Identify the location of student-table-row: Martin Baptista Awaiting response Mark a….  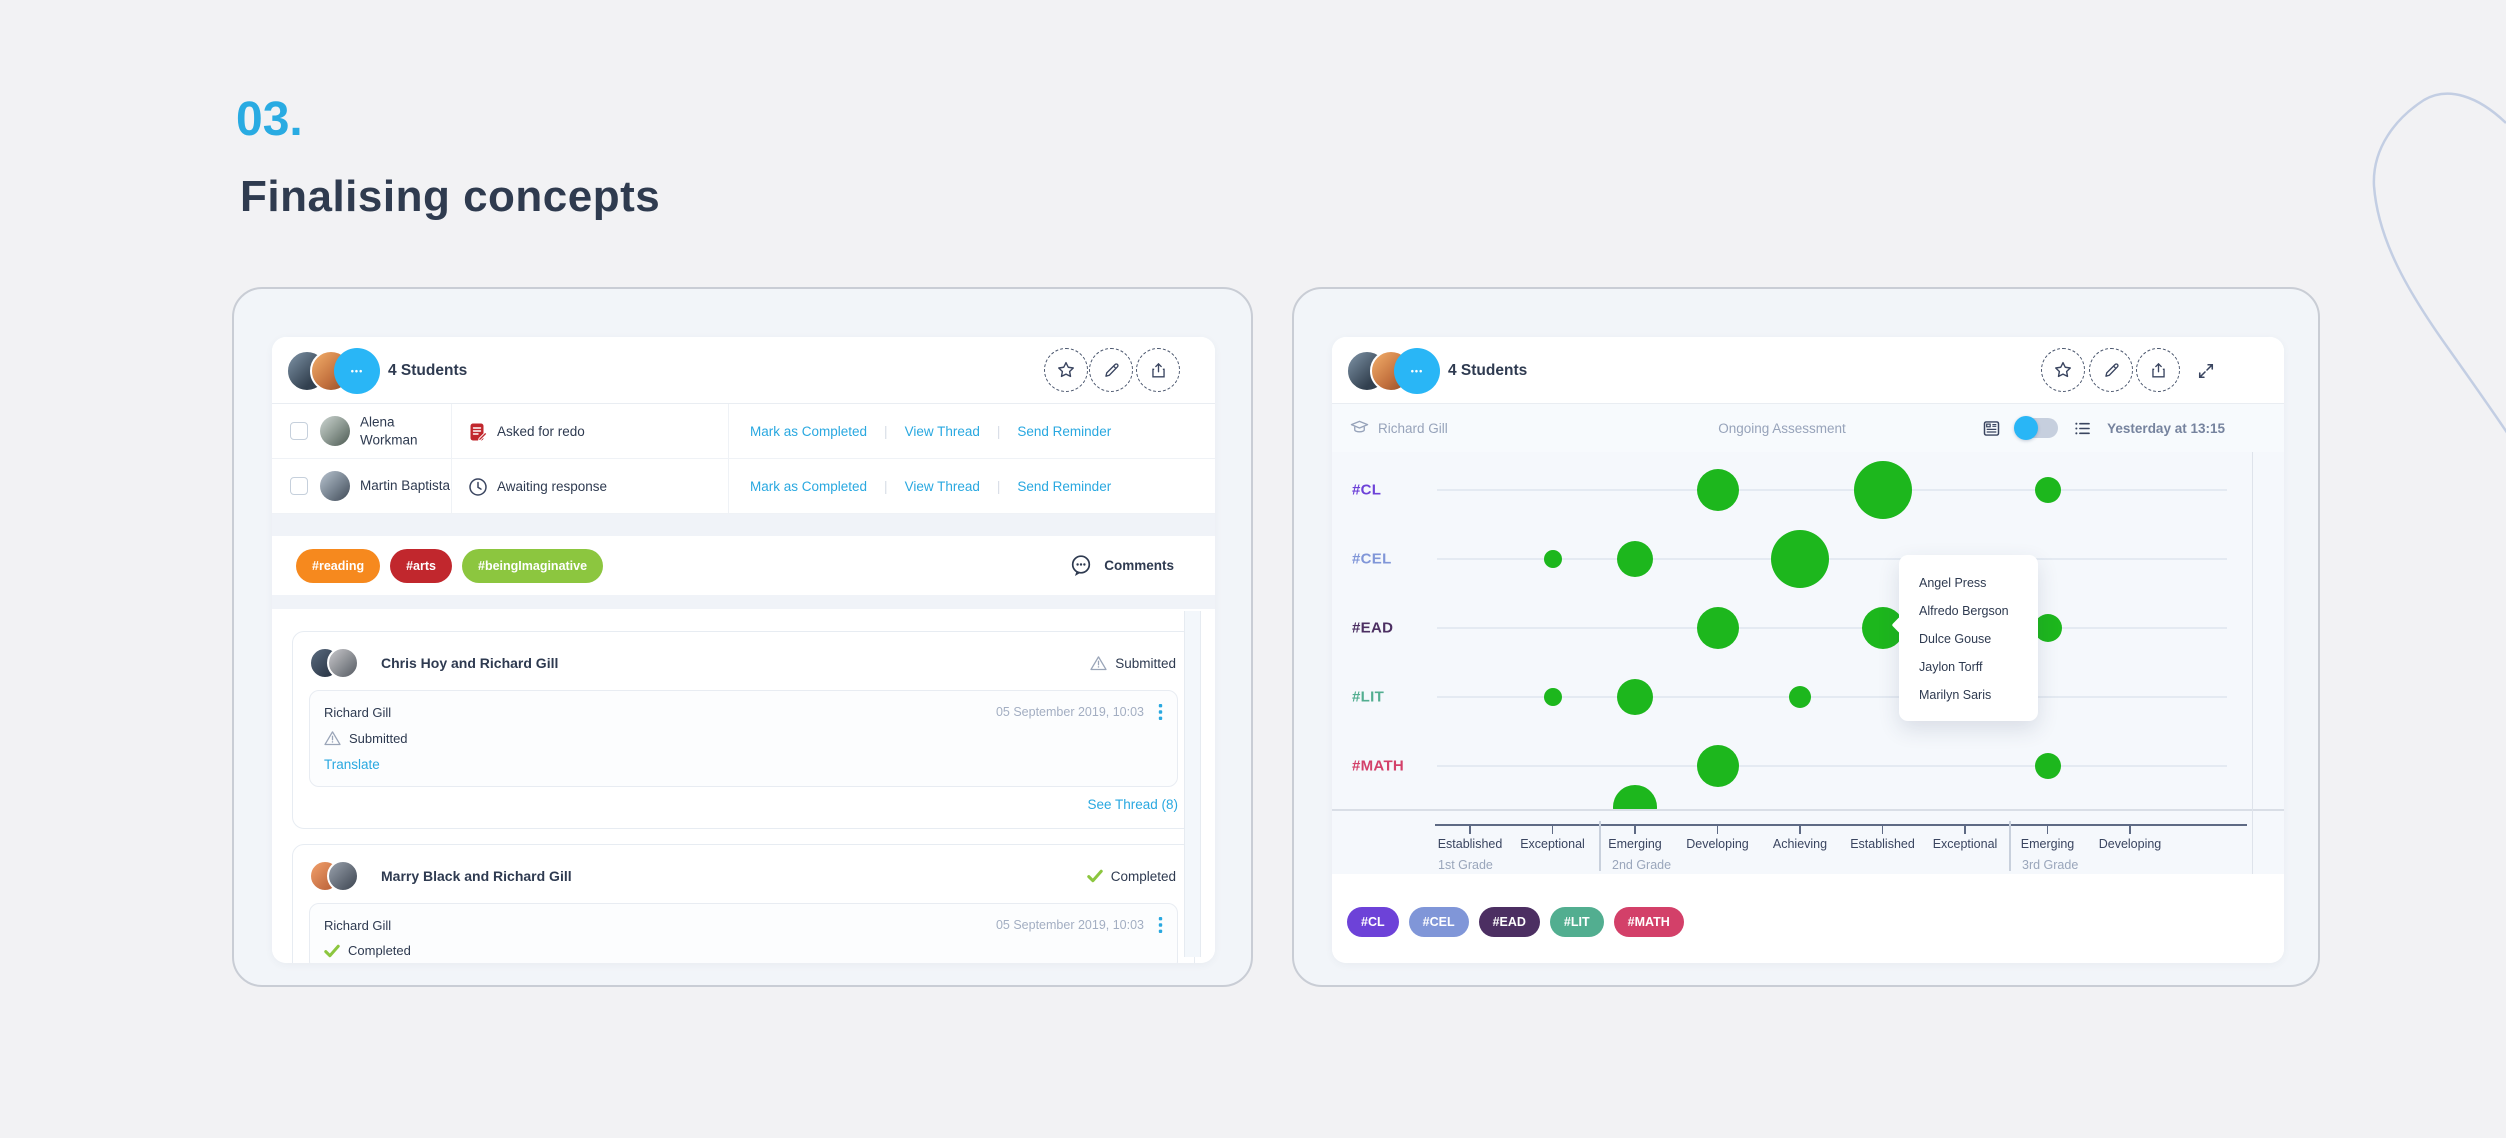
(743, 486).